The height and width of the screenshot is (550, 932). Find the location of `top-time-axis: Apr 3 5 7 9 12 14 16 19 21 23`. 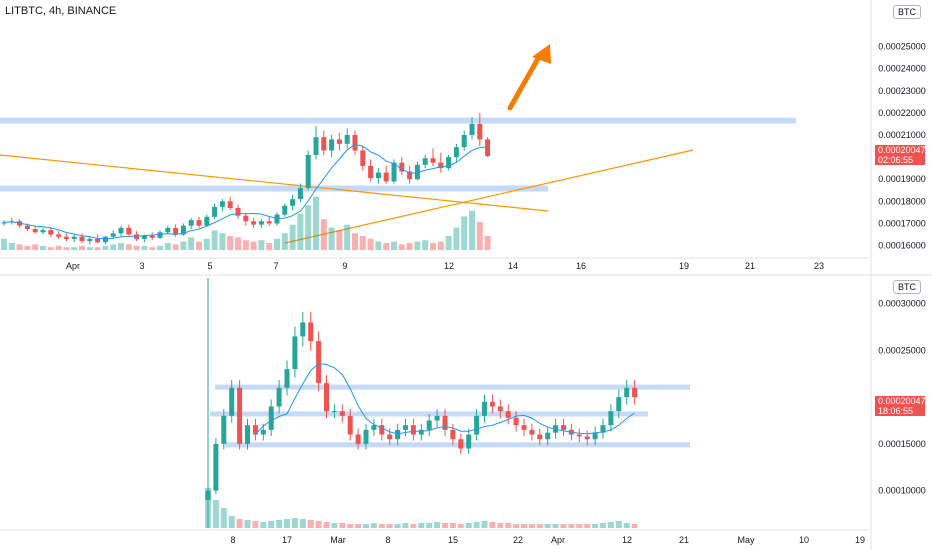

top-time-axis: Apr 3 5 7 9 12 14 16 19 21 23 is located at coordinates (435, 264).